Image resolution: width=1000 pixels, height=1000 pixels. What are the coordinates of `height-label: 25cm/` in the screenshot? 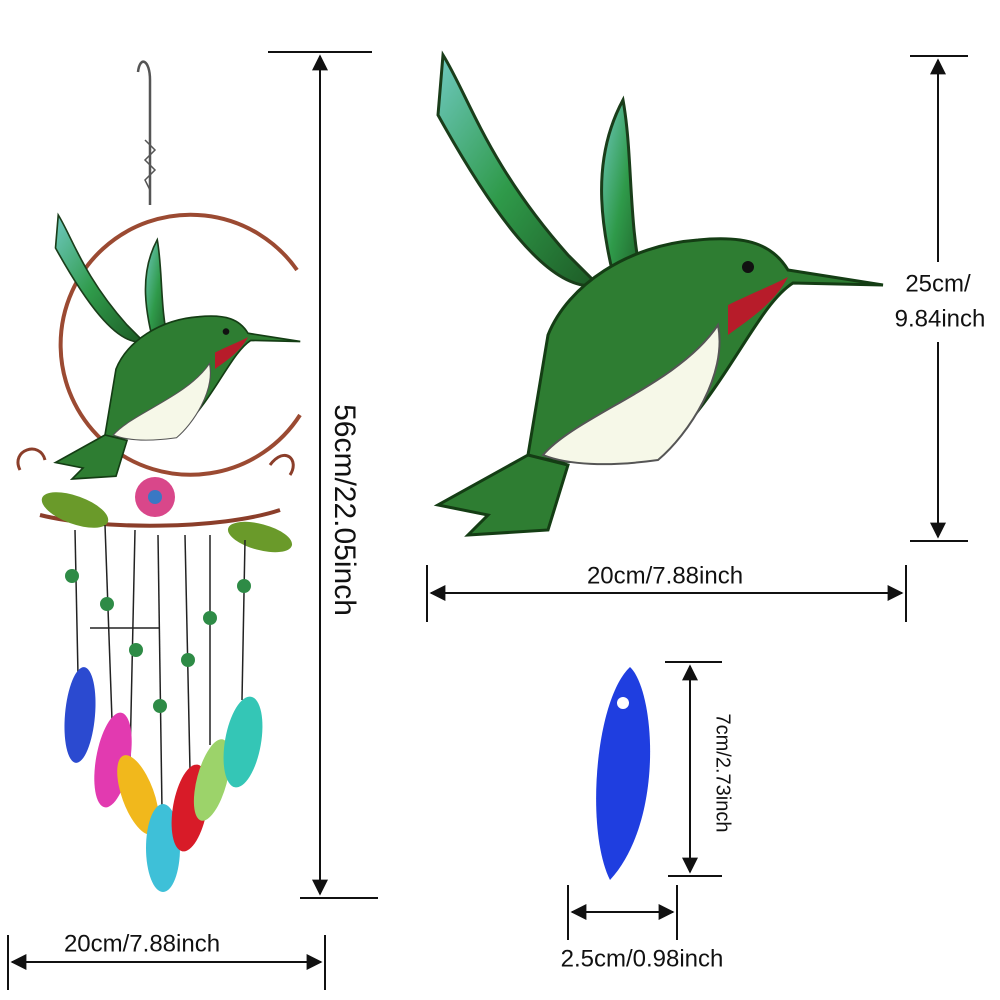 It's located at (938, 283).